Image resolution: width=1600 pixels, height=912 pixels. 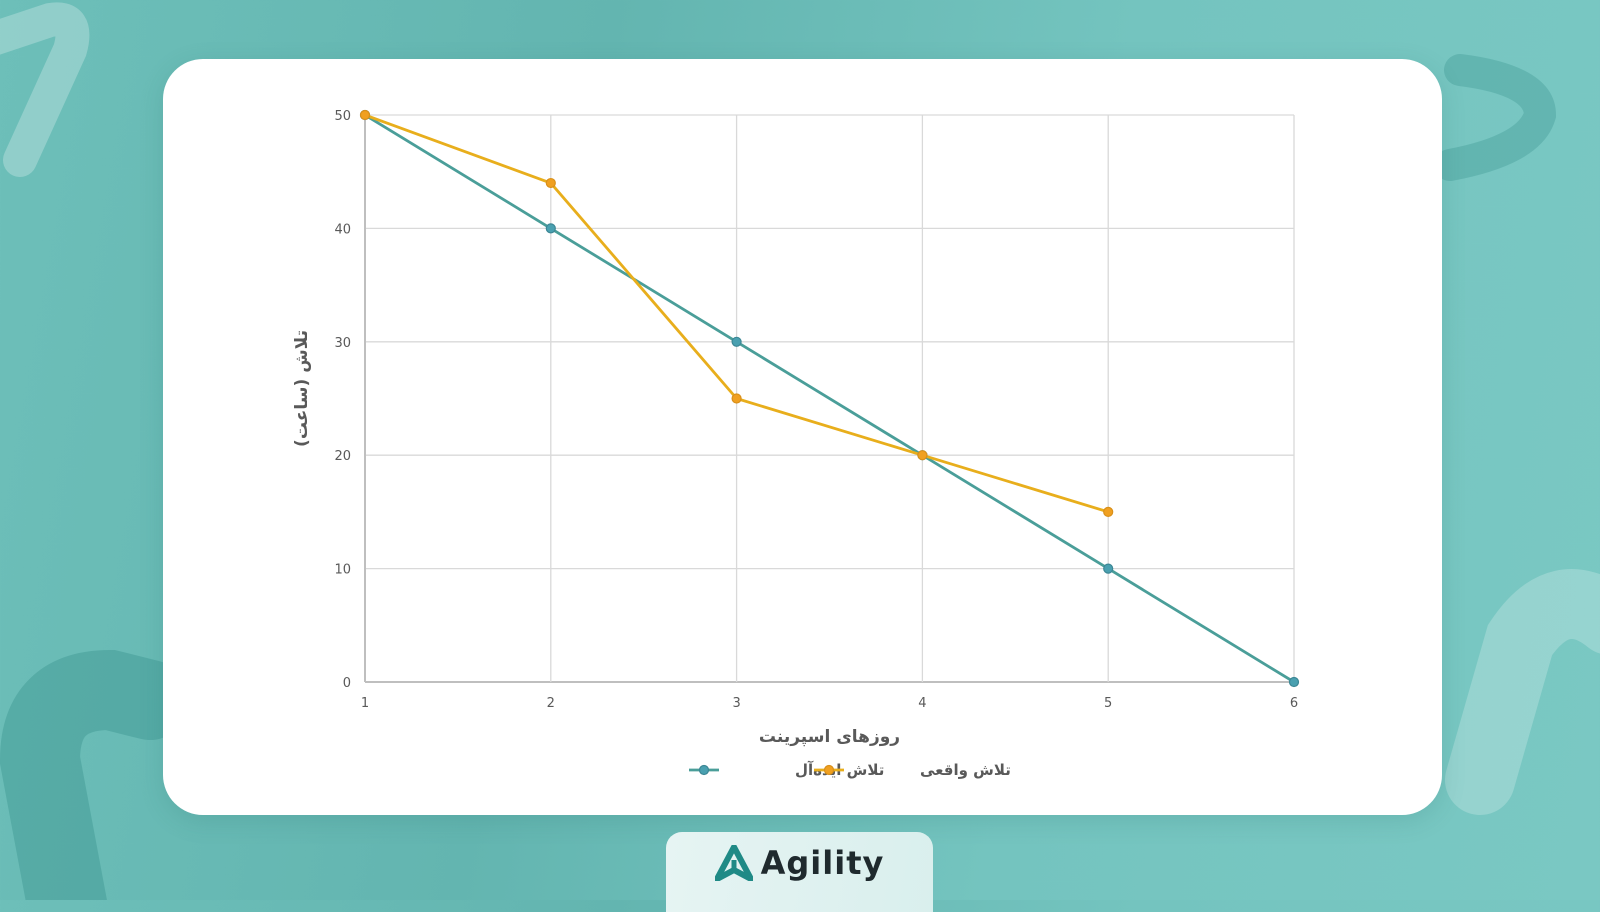 I want to click on y-axis-title: تلاش (ساعت), so click(x=302, y=388).